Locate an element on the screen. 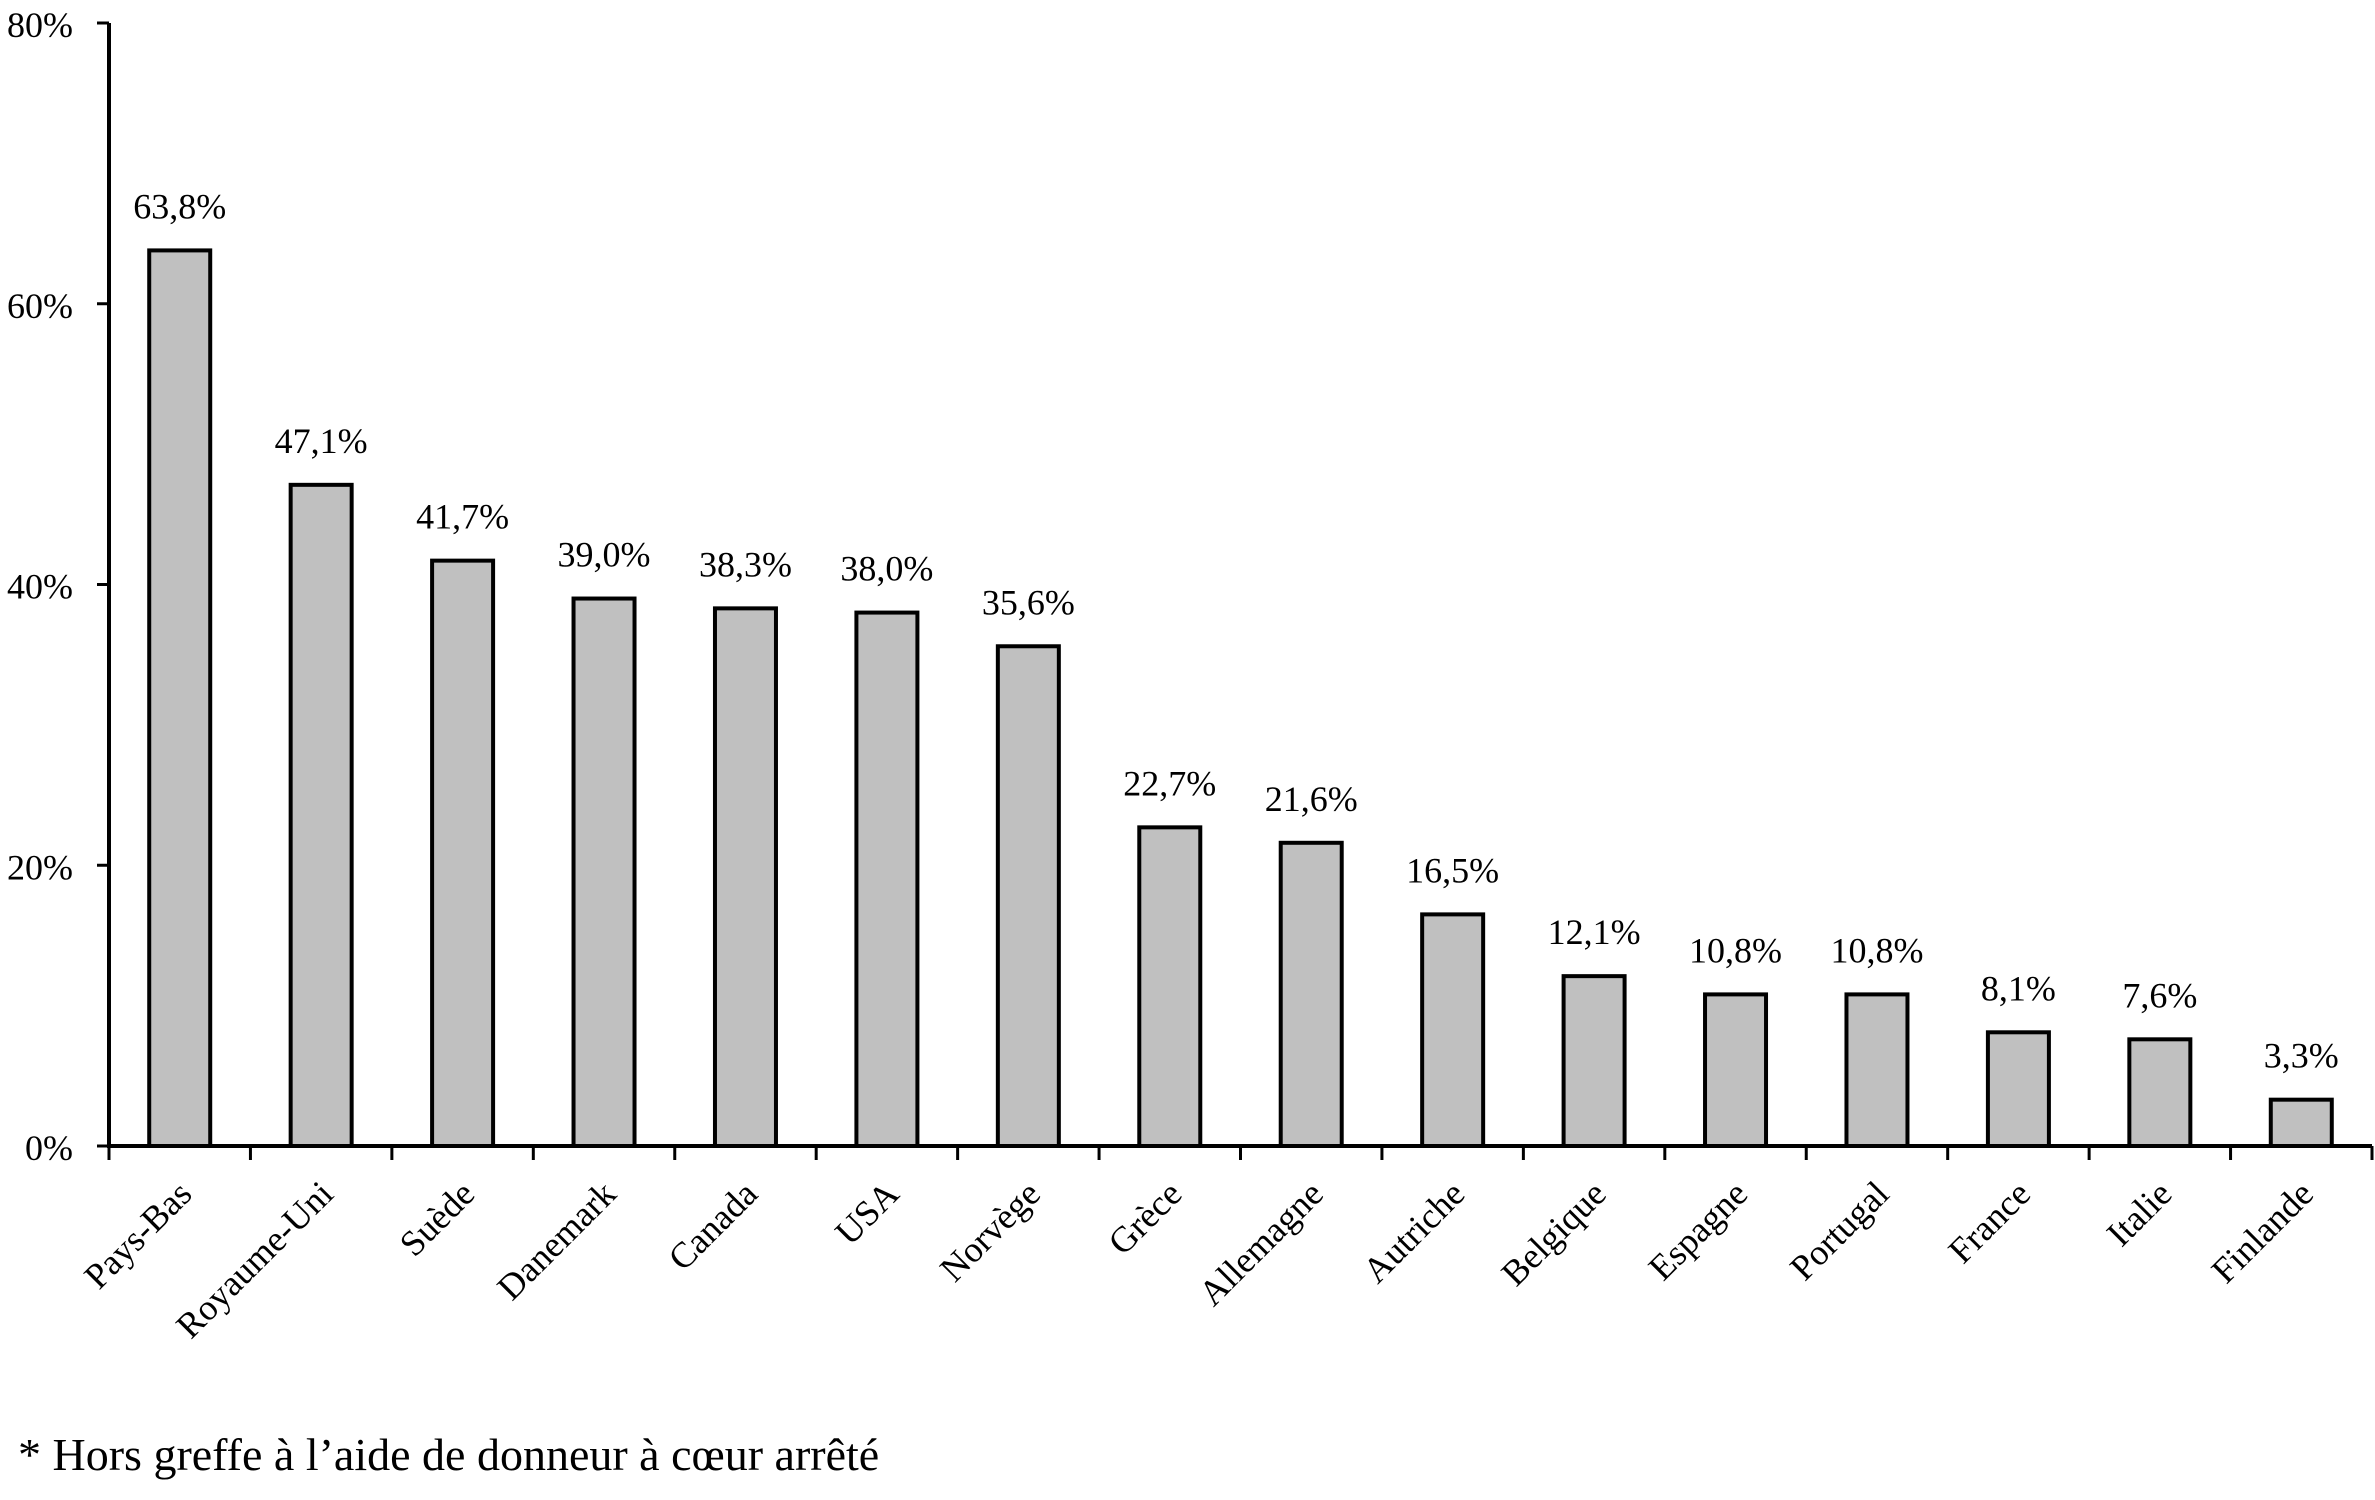 The width and height of the screenshot is (2375, 1500). bar-value-label: 16,5% is located at coordinates (1452, 870).